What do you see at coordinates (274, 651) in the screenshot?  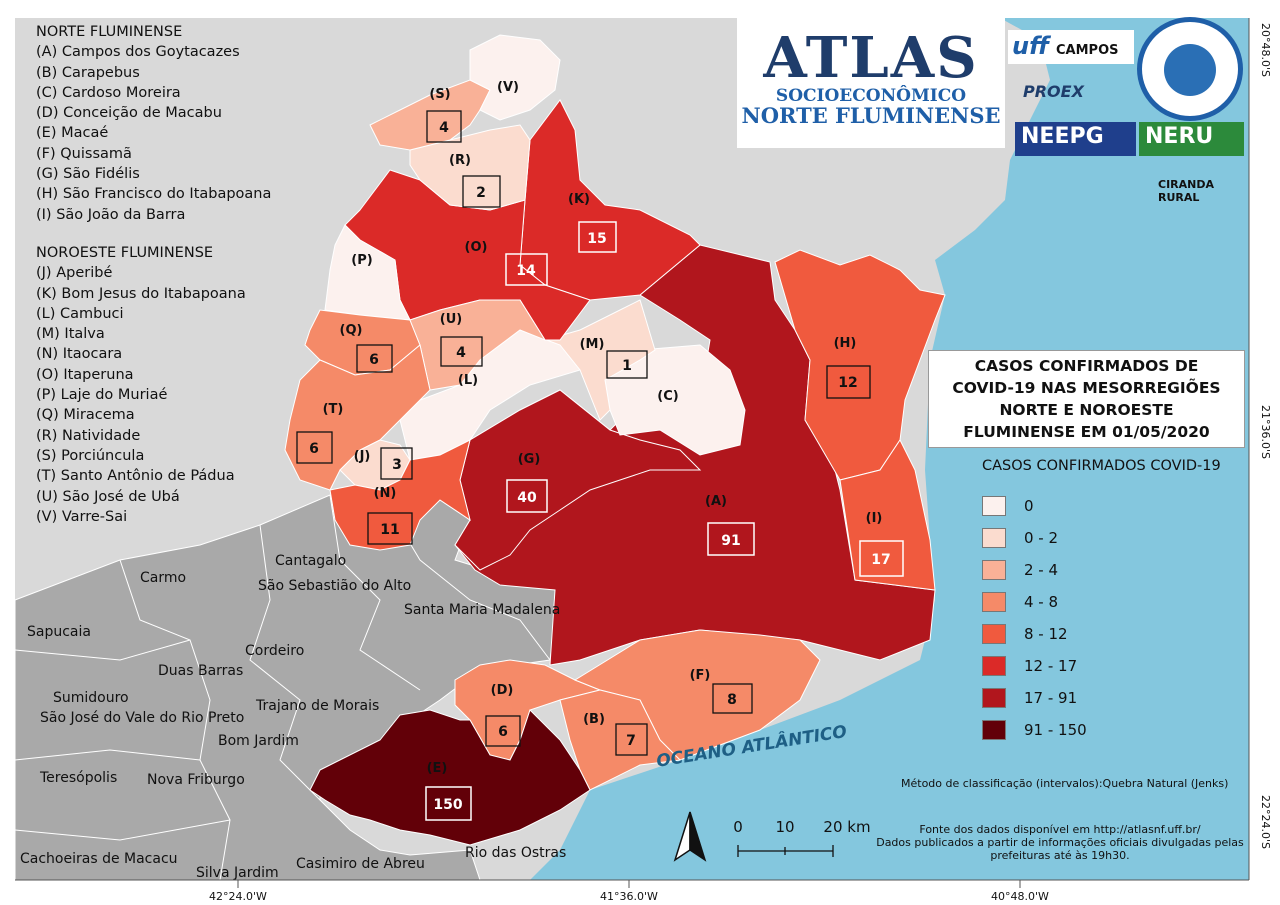 I see `neighbor-cordeiro: Cordeiro` at bounding box center [274, 651].